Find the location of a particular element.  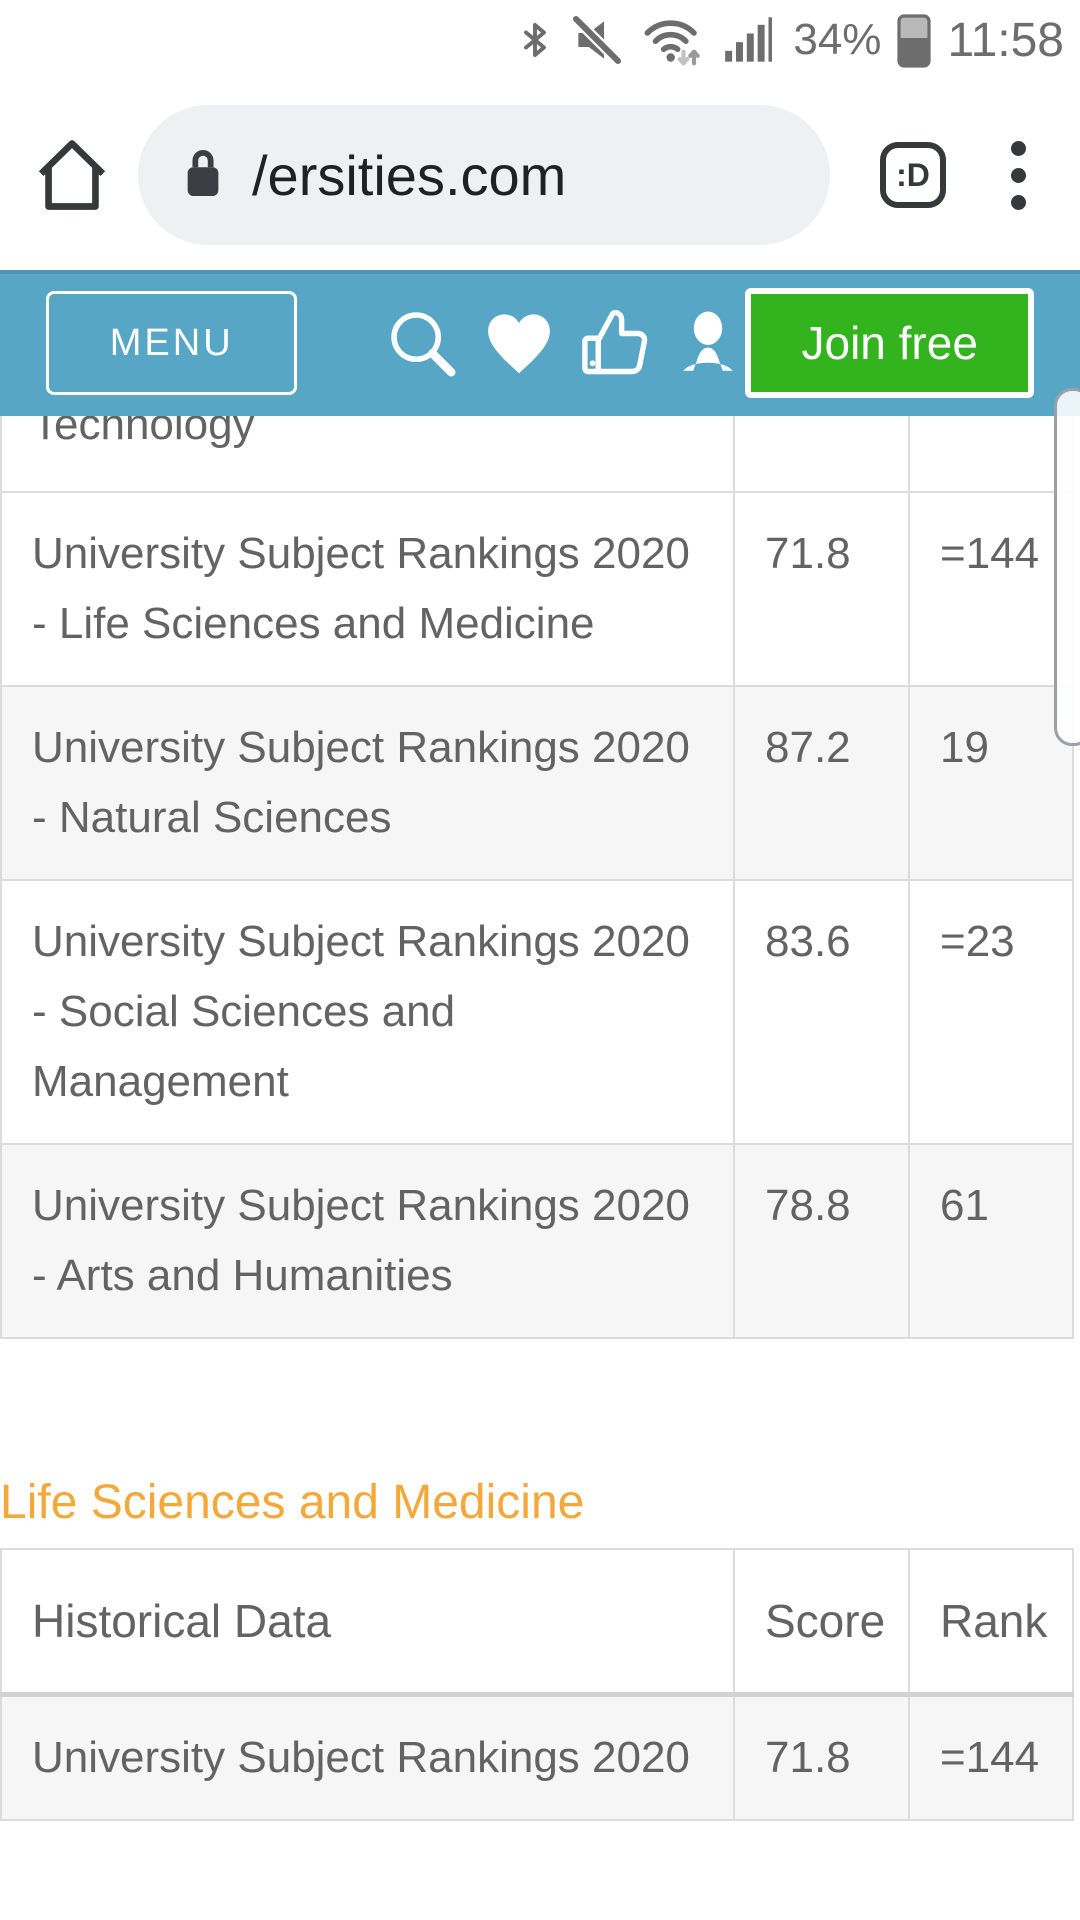

tab-switcher-icon: :D is located at coordinates (913, 175).